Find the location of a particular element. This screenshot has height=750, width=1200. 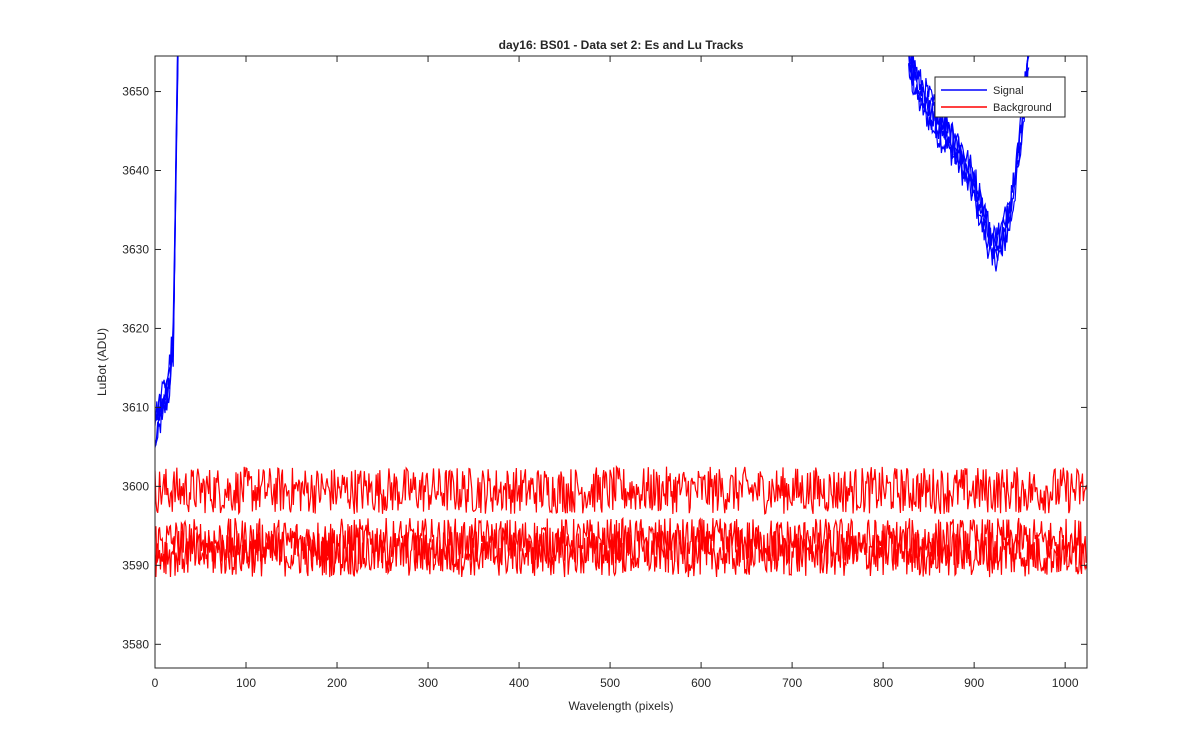

x-tick-label: 100 is located at coordinates (246, 683).